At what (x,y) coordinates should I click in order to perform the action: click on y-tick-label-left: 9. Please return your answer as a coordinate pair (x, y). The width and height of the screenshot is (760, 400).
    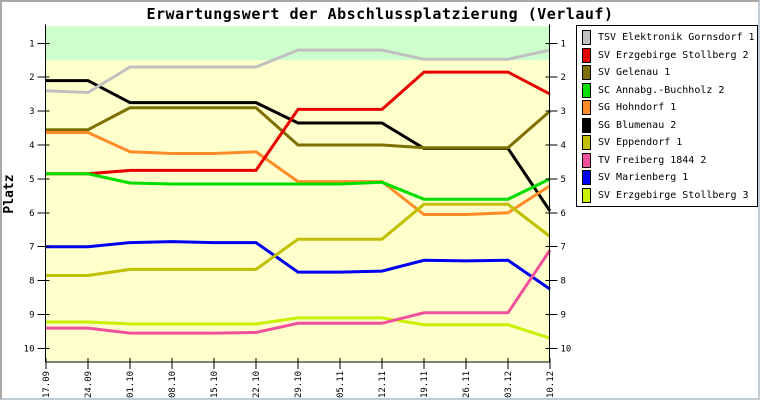
    Looking at the image, I should click on (31, 316).